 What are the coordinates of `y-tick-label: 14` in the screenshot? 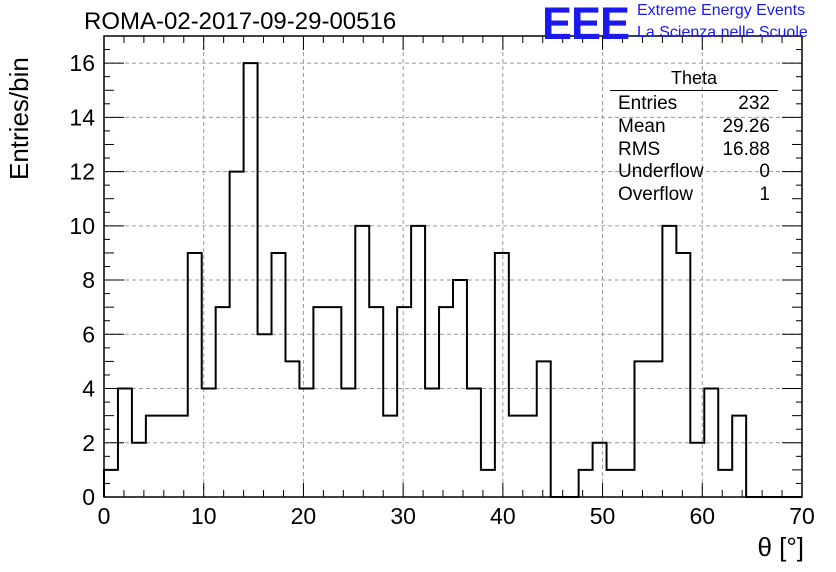 It's located at (82, 117).